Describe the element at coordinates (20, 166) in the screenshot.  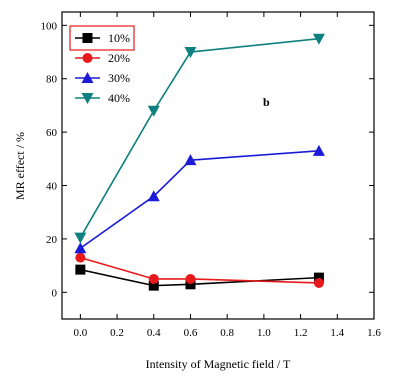
I see `y-axis-label: MR effect / %` at that location.